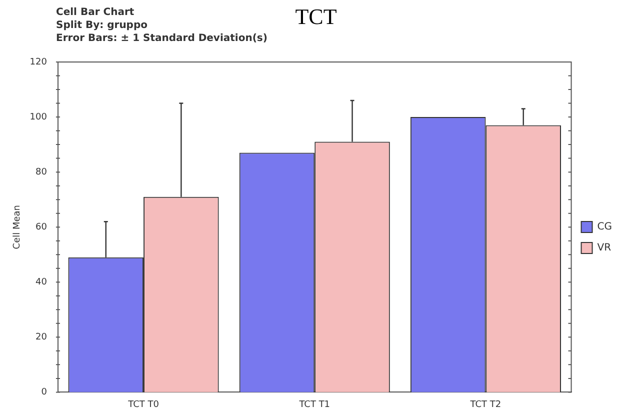  Describe the element at coordinates (42, 227) in the screenshot. I see `y-tick-label: 60` at that location.